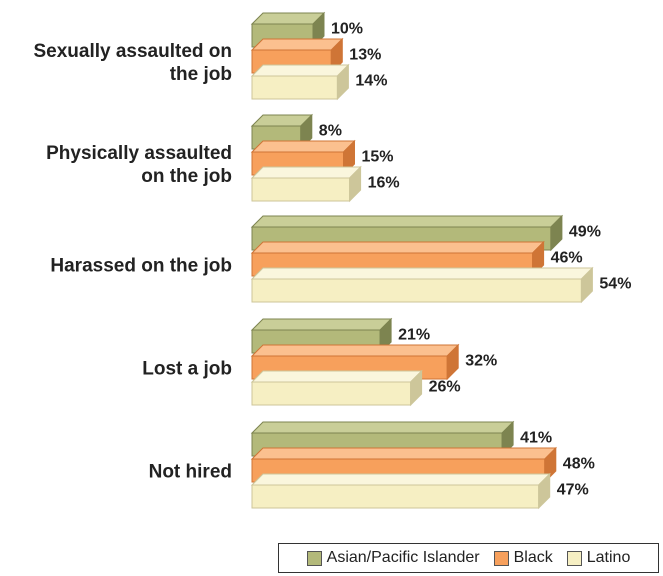 The image size is (663, 576). What do you see at coordinates (615, 284) in the screenshot?
I see `value-label: 54%` at bounding box center [615, 284].